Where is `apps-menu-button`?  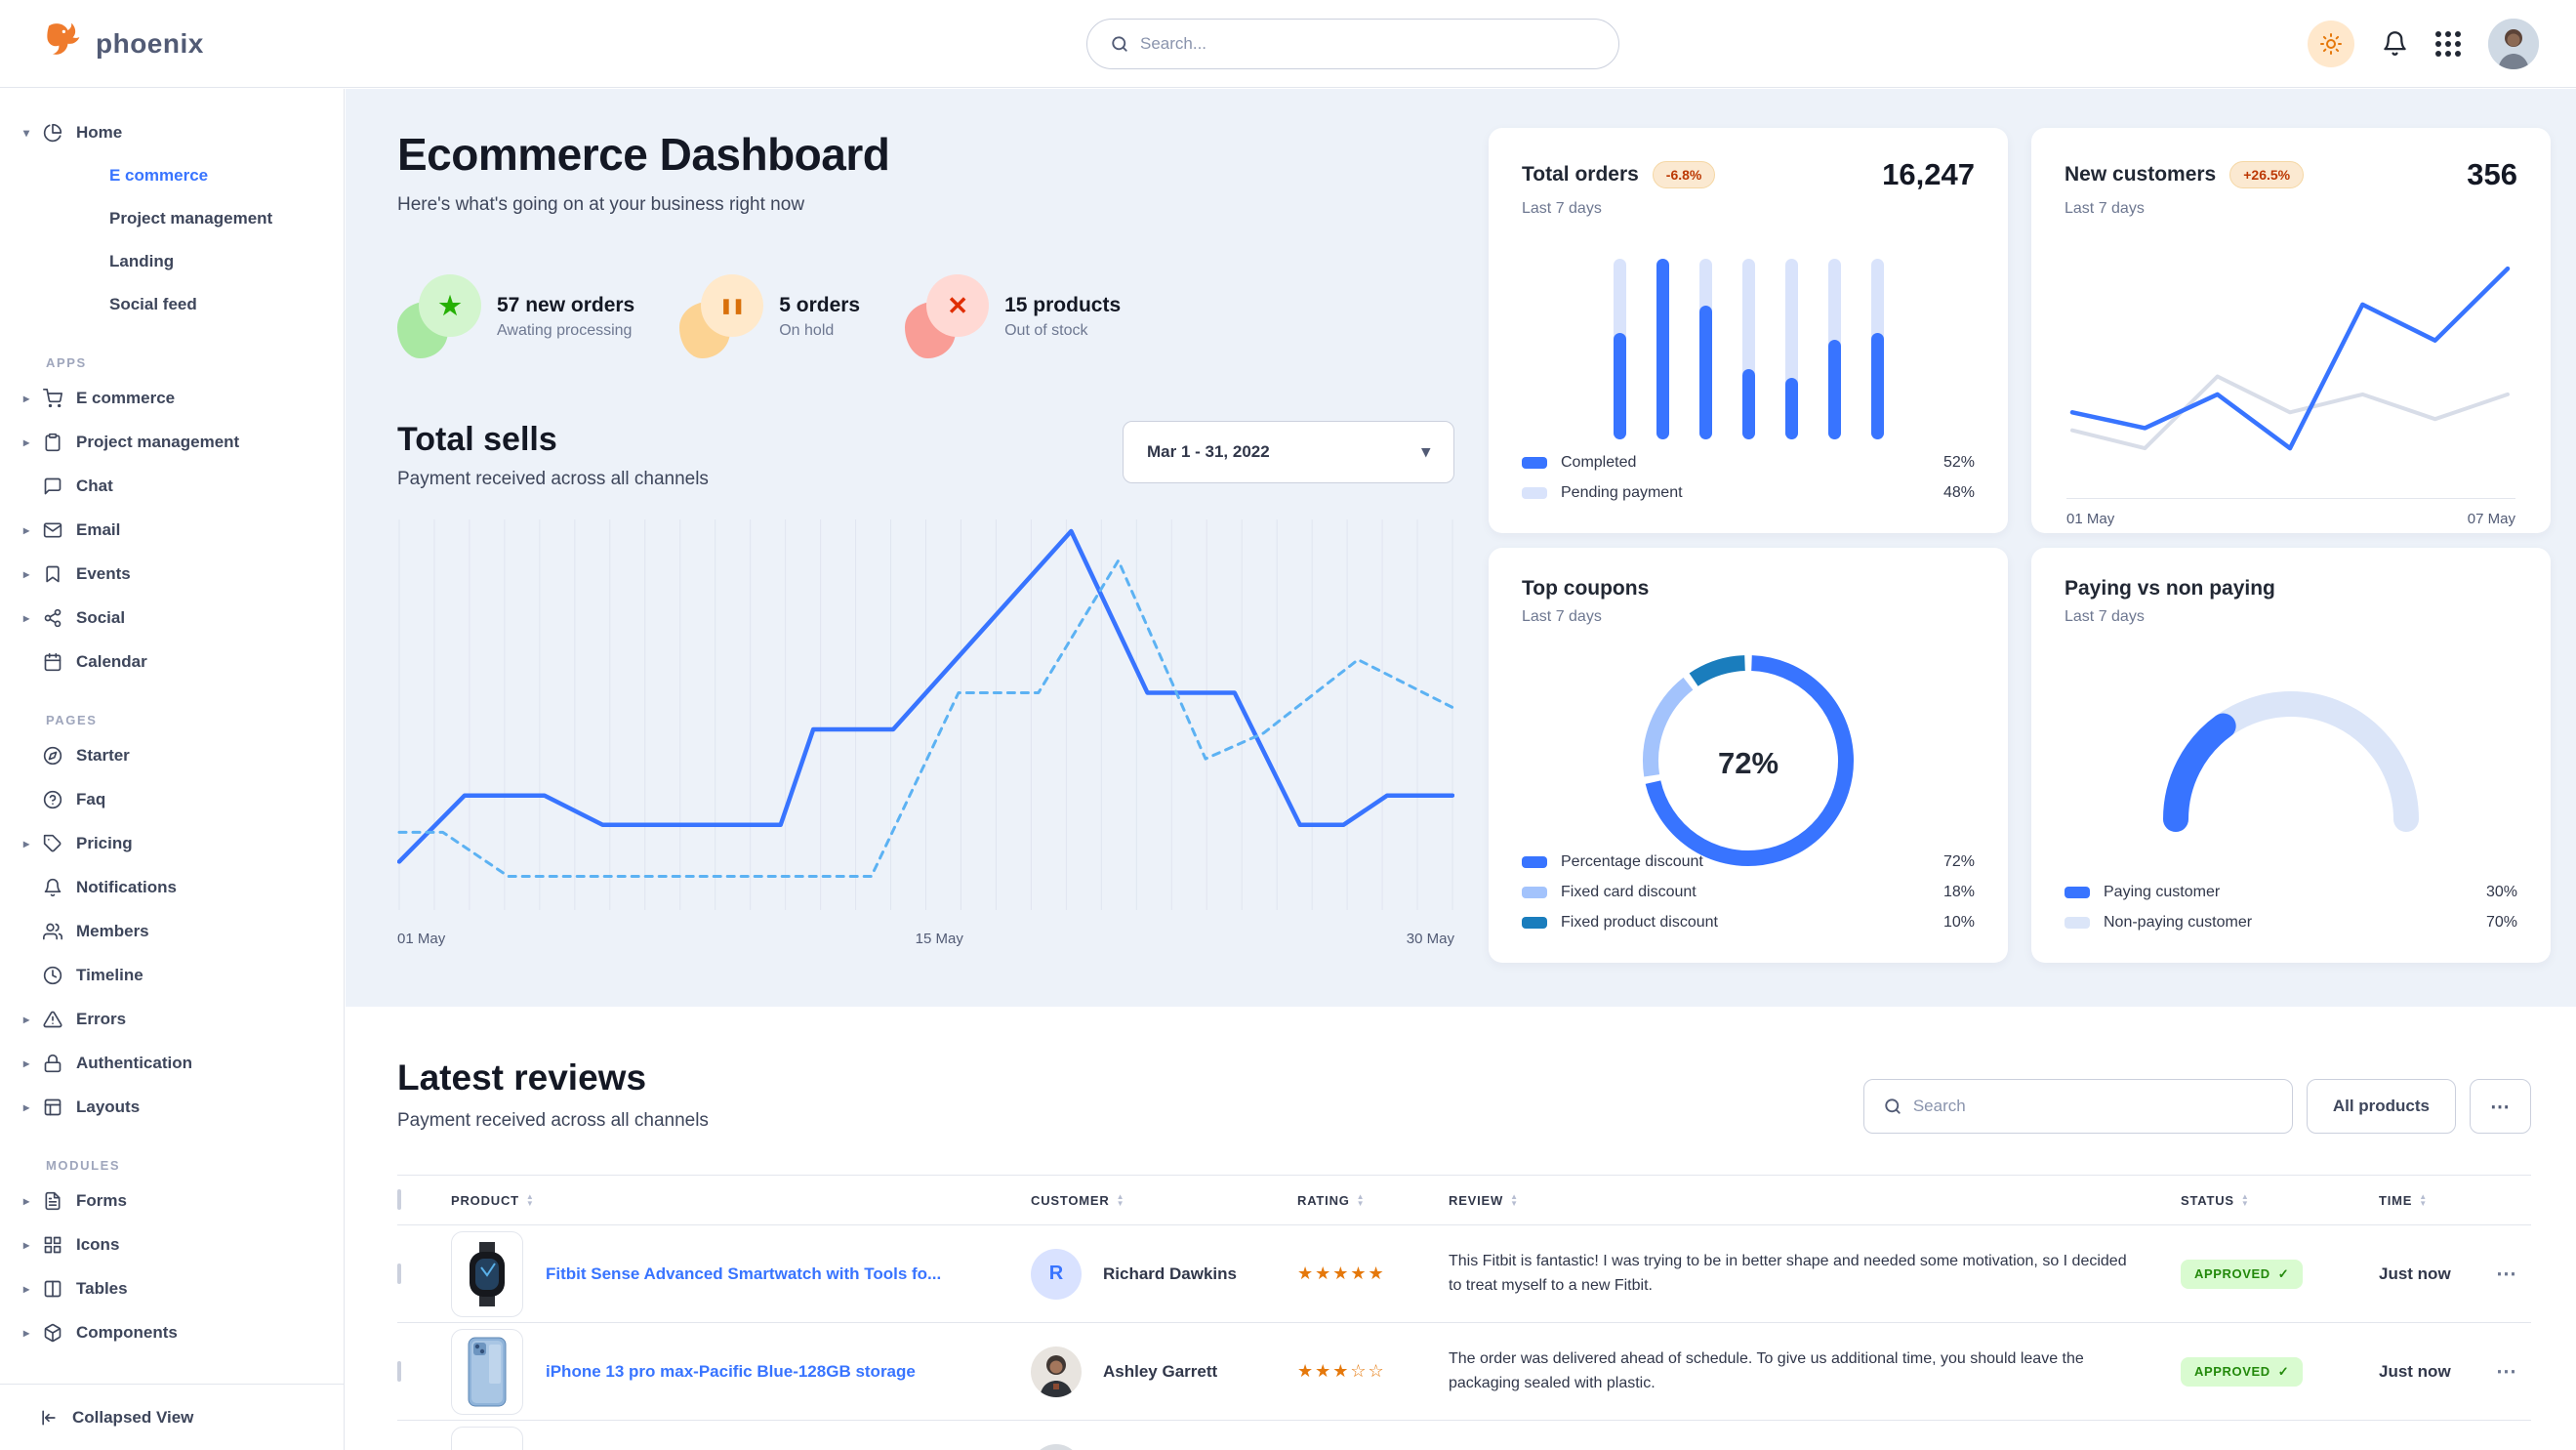
apps-menu-button is located at coordinates (2448, 43).